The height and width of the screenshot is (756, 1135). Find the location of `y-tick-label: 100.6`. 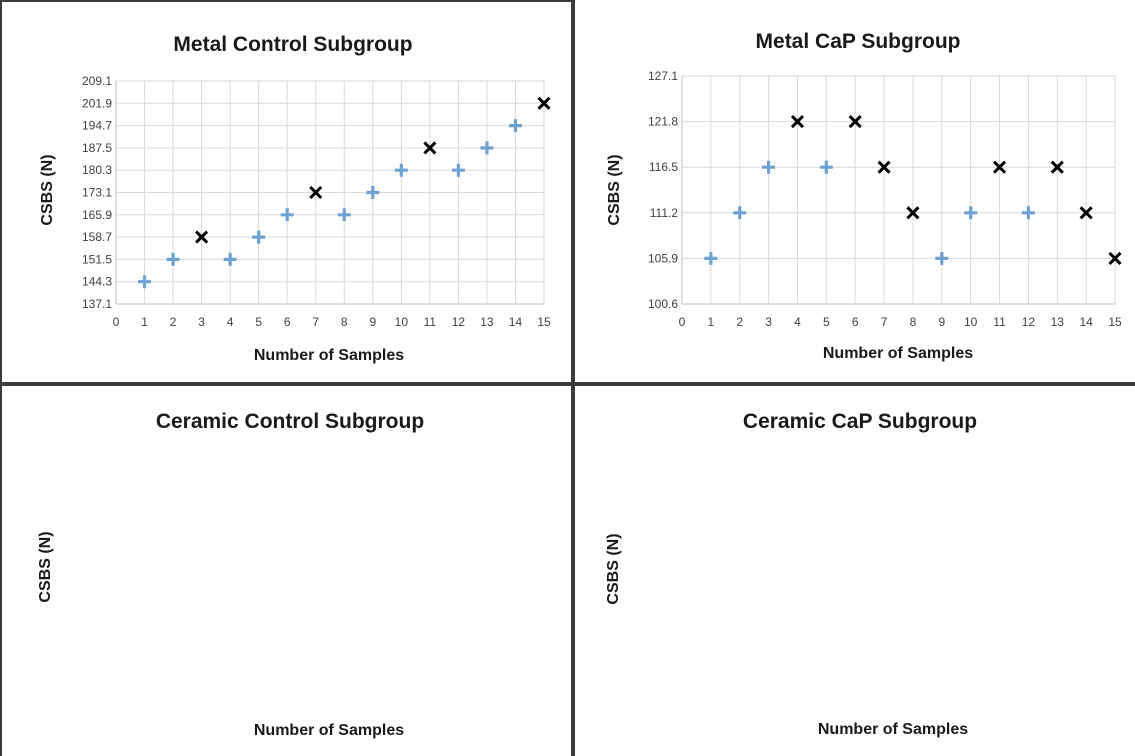

y-tick-label: 100.6 is located at coordinates (663, 304).